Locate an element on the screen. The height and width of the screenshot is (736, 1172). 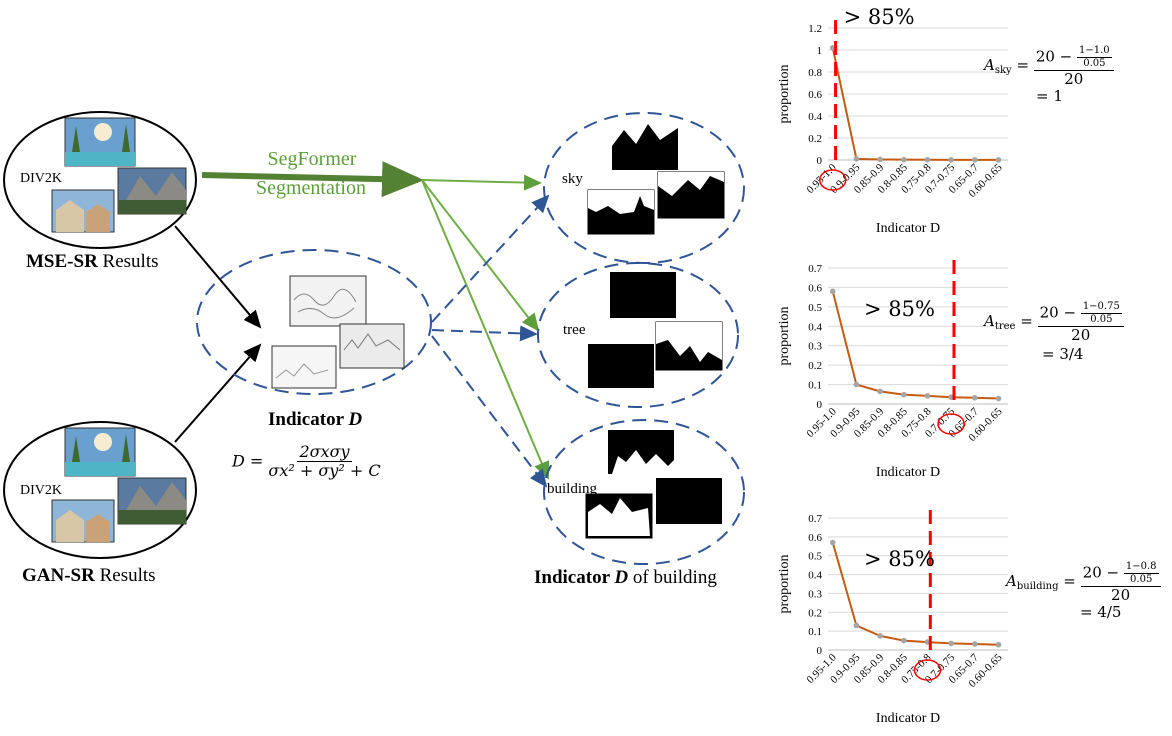
mse-dataset-label: DIV2K is located at coordinates (41, 178).